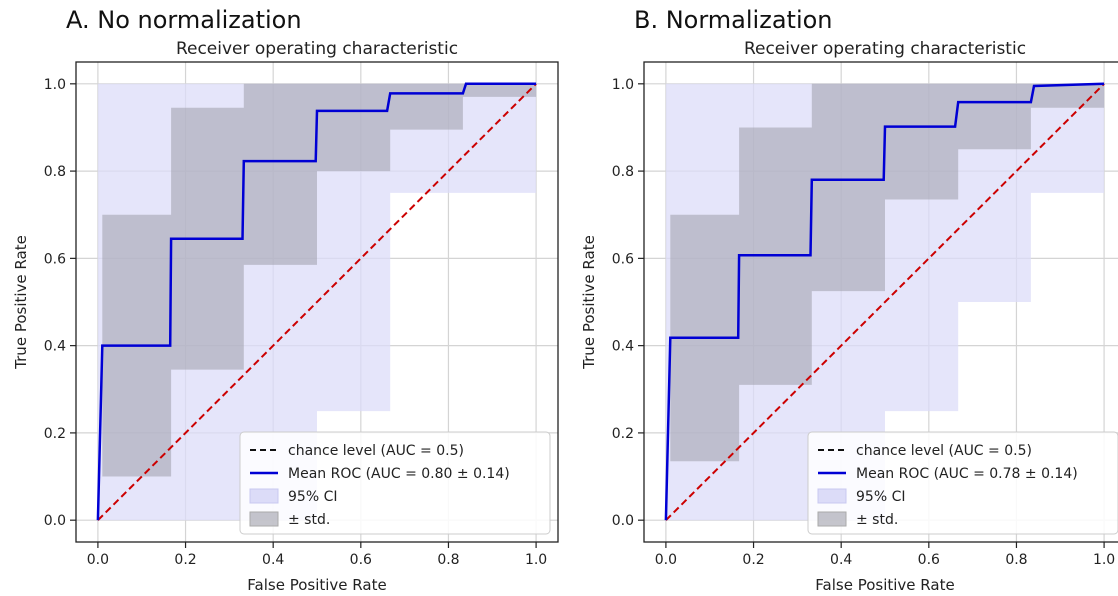 The image size is (1118, 596). I want to click on legend-label: Mean ROC (AUC = 0.78 ± 0.14), so click(967, 474).